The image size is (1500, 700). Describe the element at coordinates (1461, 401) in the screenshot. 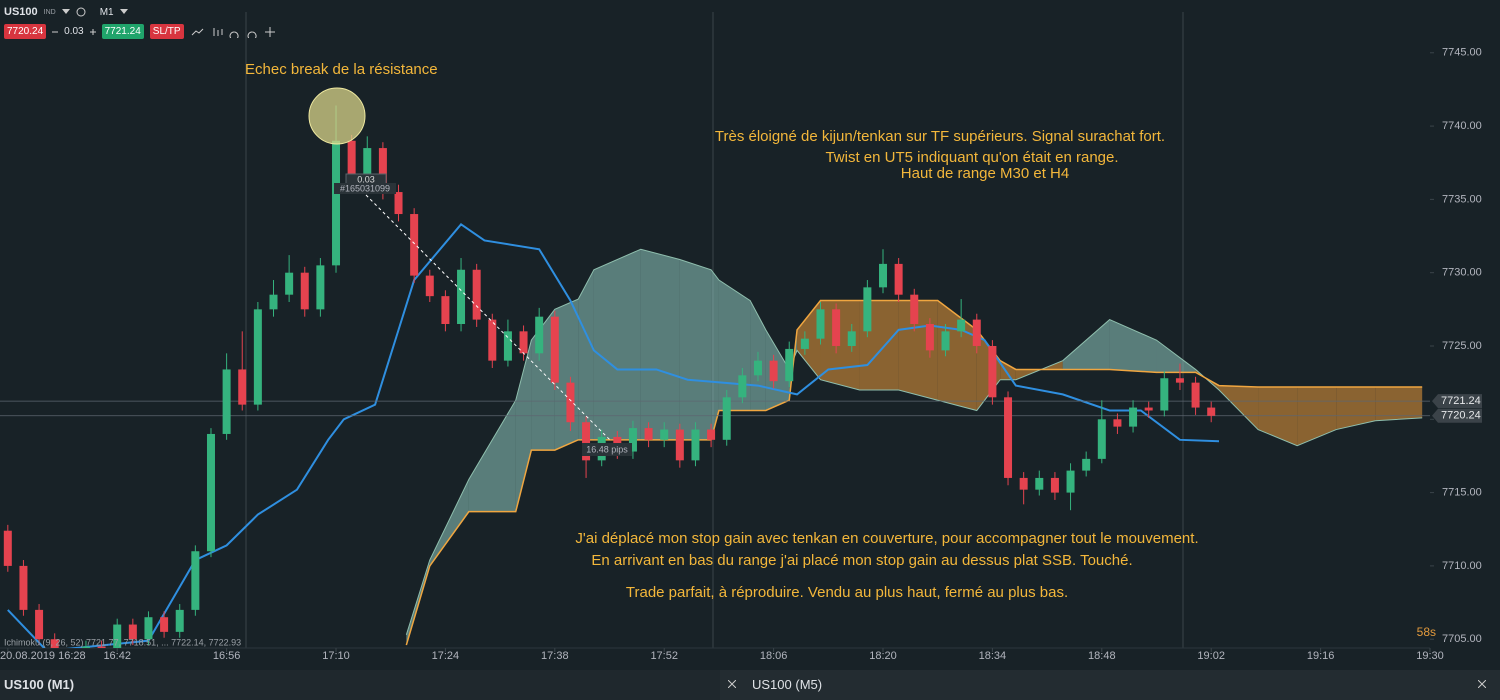

I see `price-label: 7721.24` at that location.